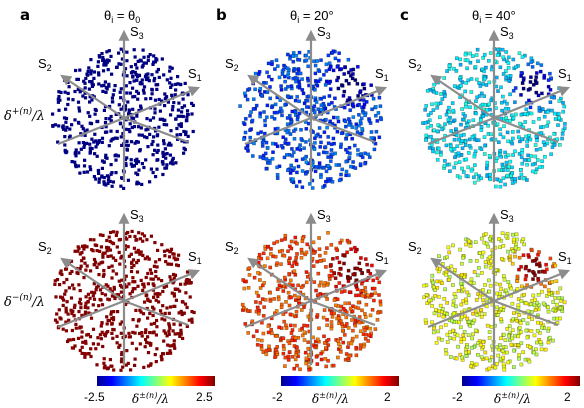  Describe the element at coordinates (122, 16) in the screenshot. I see `svg-text: θi = θ0` at that location.